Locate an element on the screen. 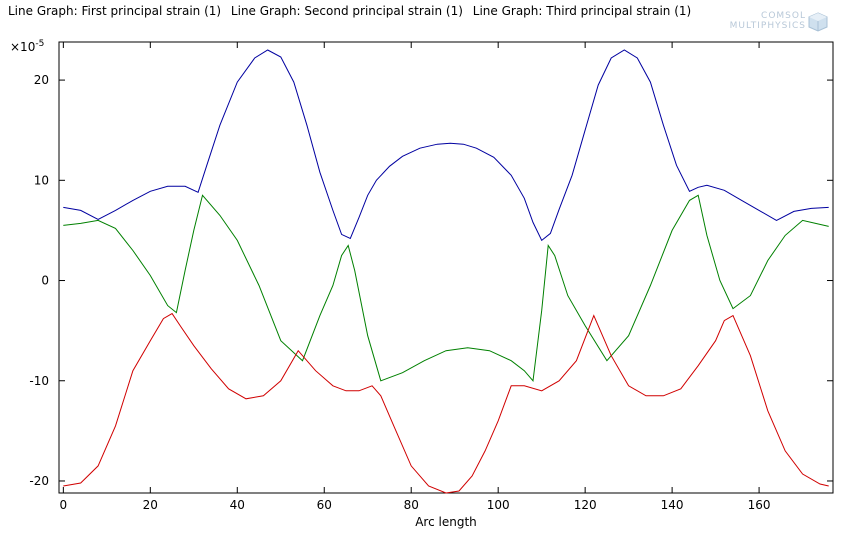 This screenshot has width=846, height=538. x-tick-label: 100 is located at coordinates (498, 505).